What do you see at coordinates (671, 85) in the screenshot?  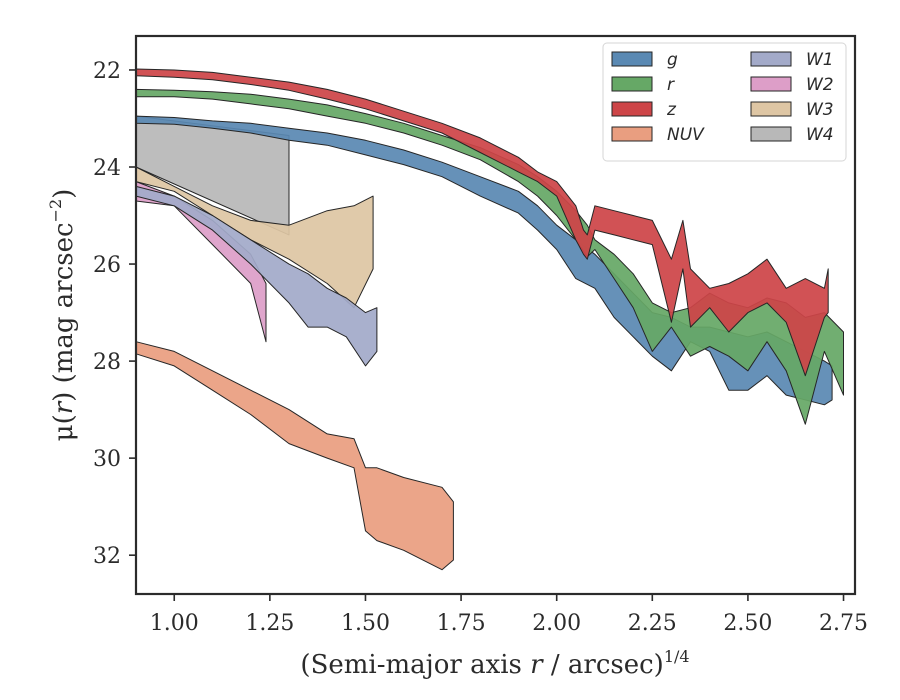 I see `legend-label-r: r` at bounding box center [671, 85].